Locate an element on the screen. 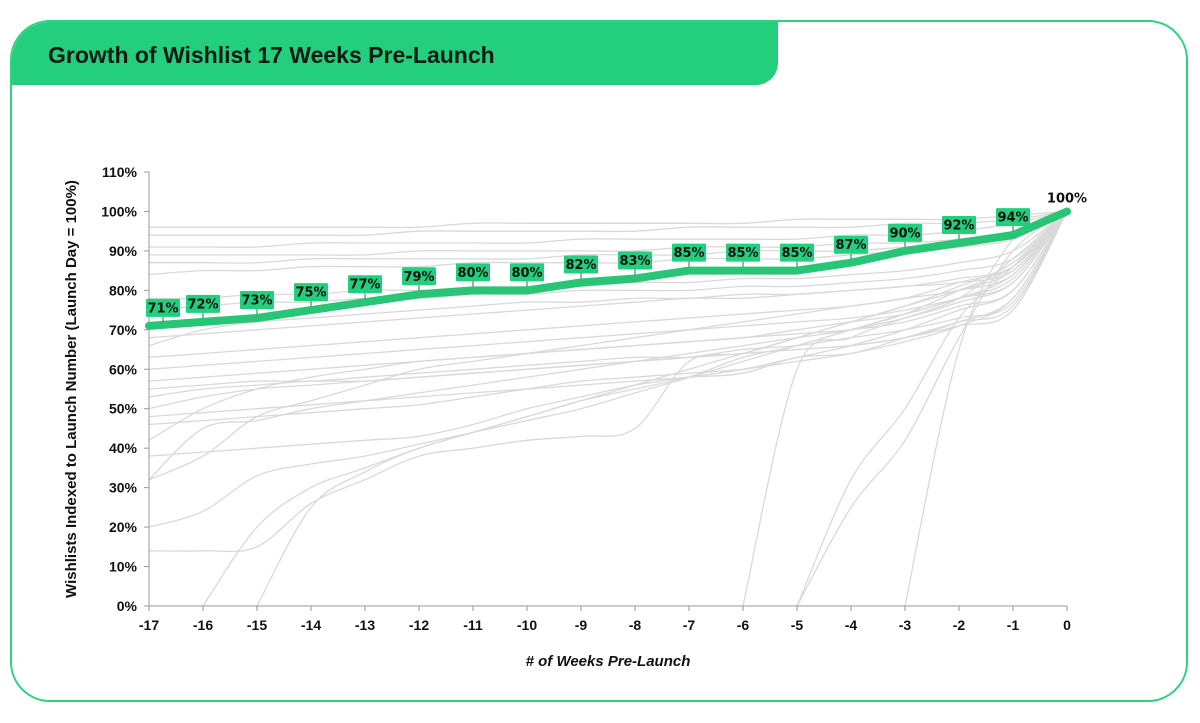 Image resolution: width=1200 pixels, height=723 pixels. data-label-text: 82% is located at coordinates (580, 265).